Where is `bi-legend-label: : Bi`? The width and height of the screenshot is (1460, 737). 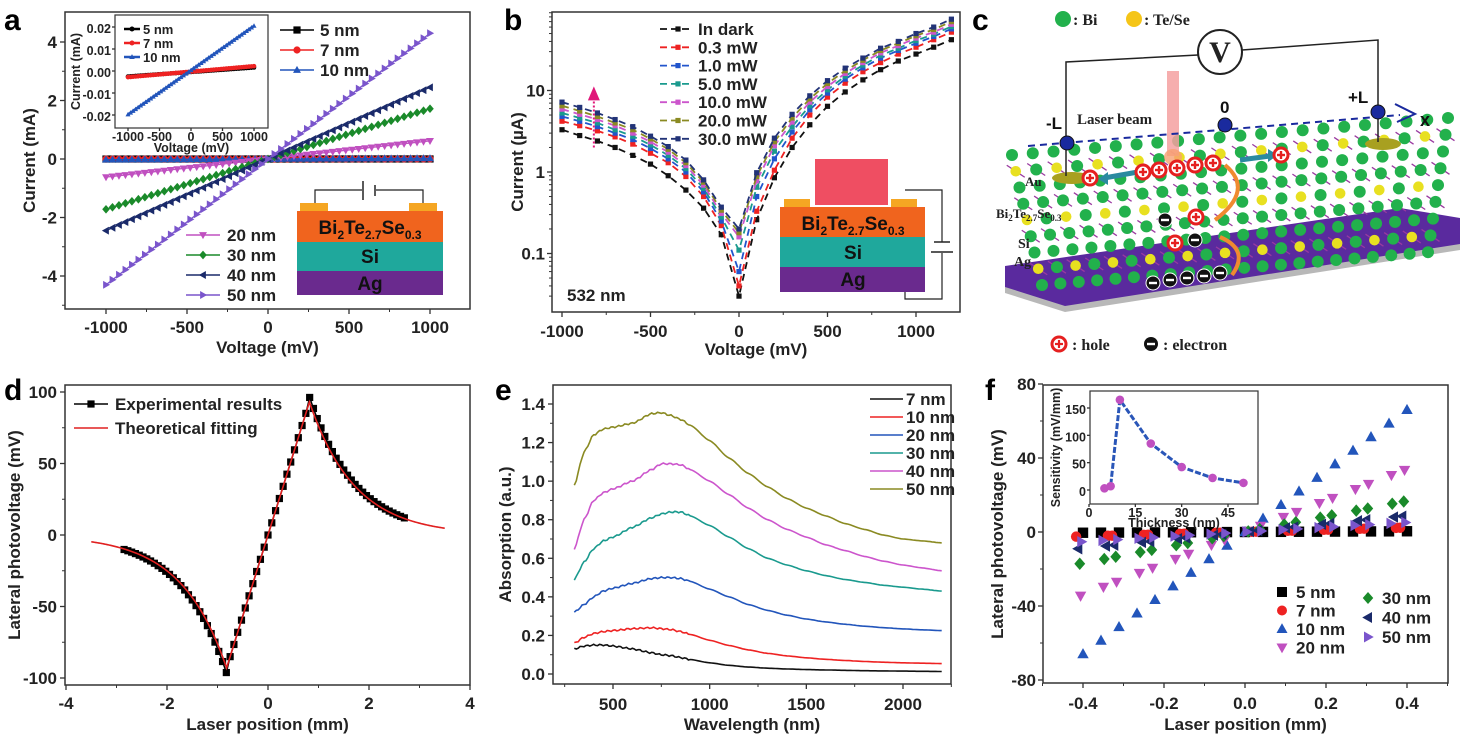 bi-legend-label: : Bi is located at coordinates (1085, 20).